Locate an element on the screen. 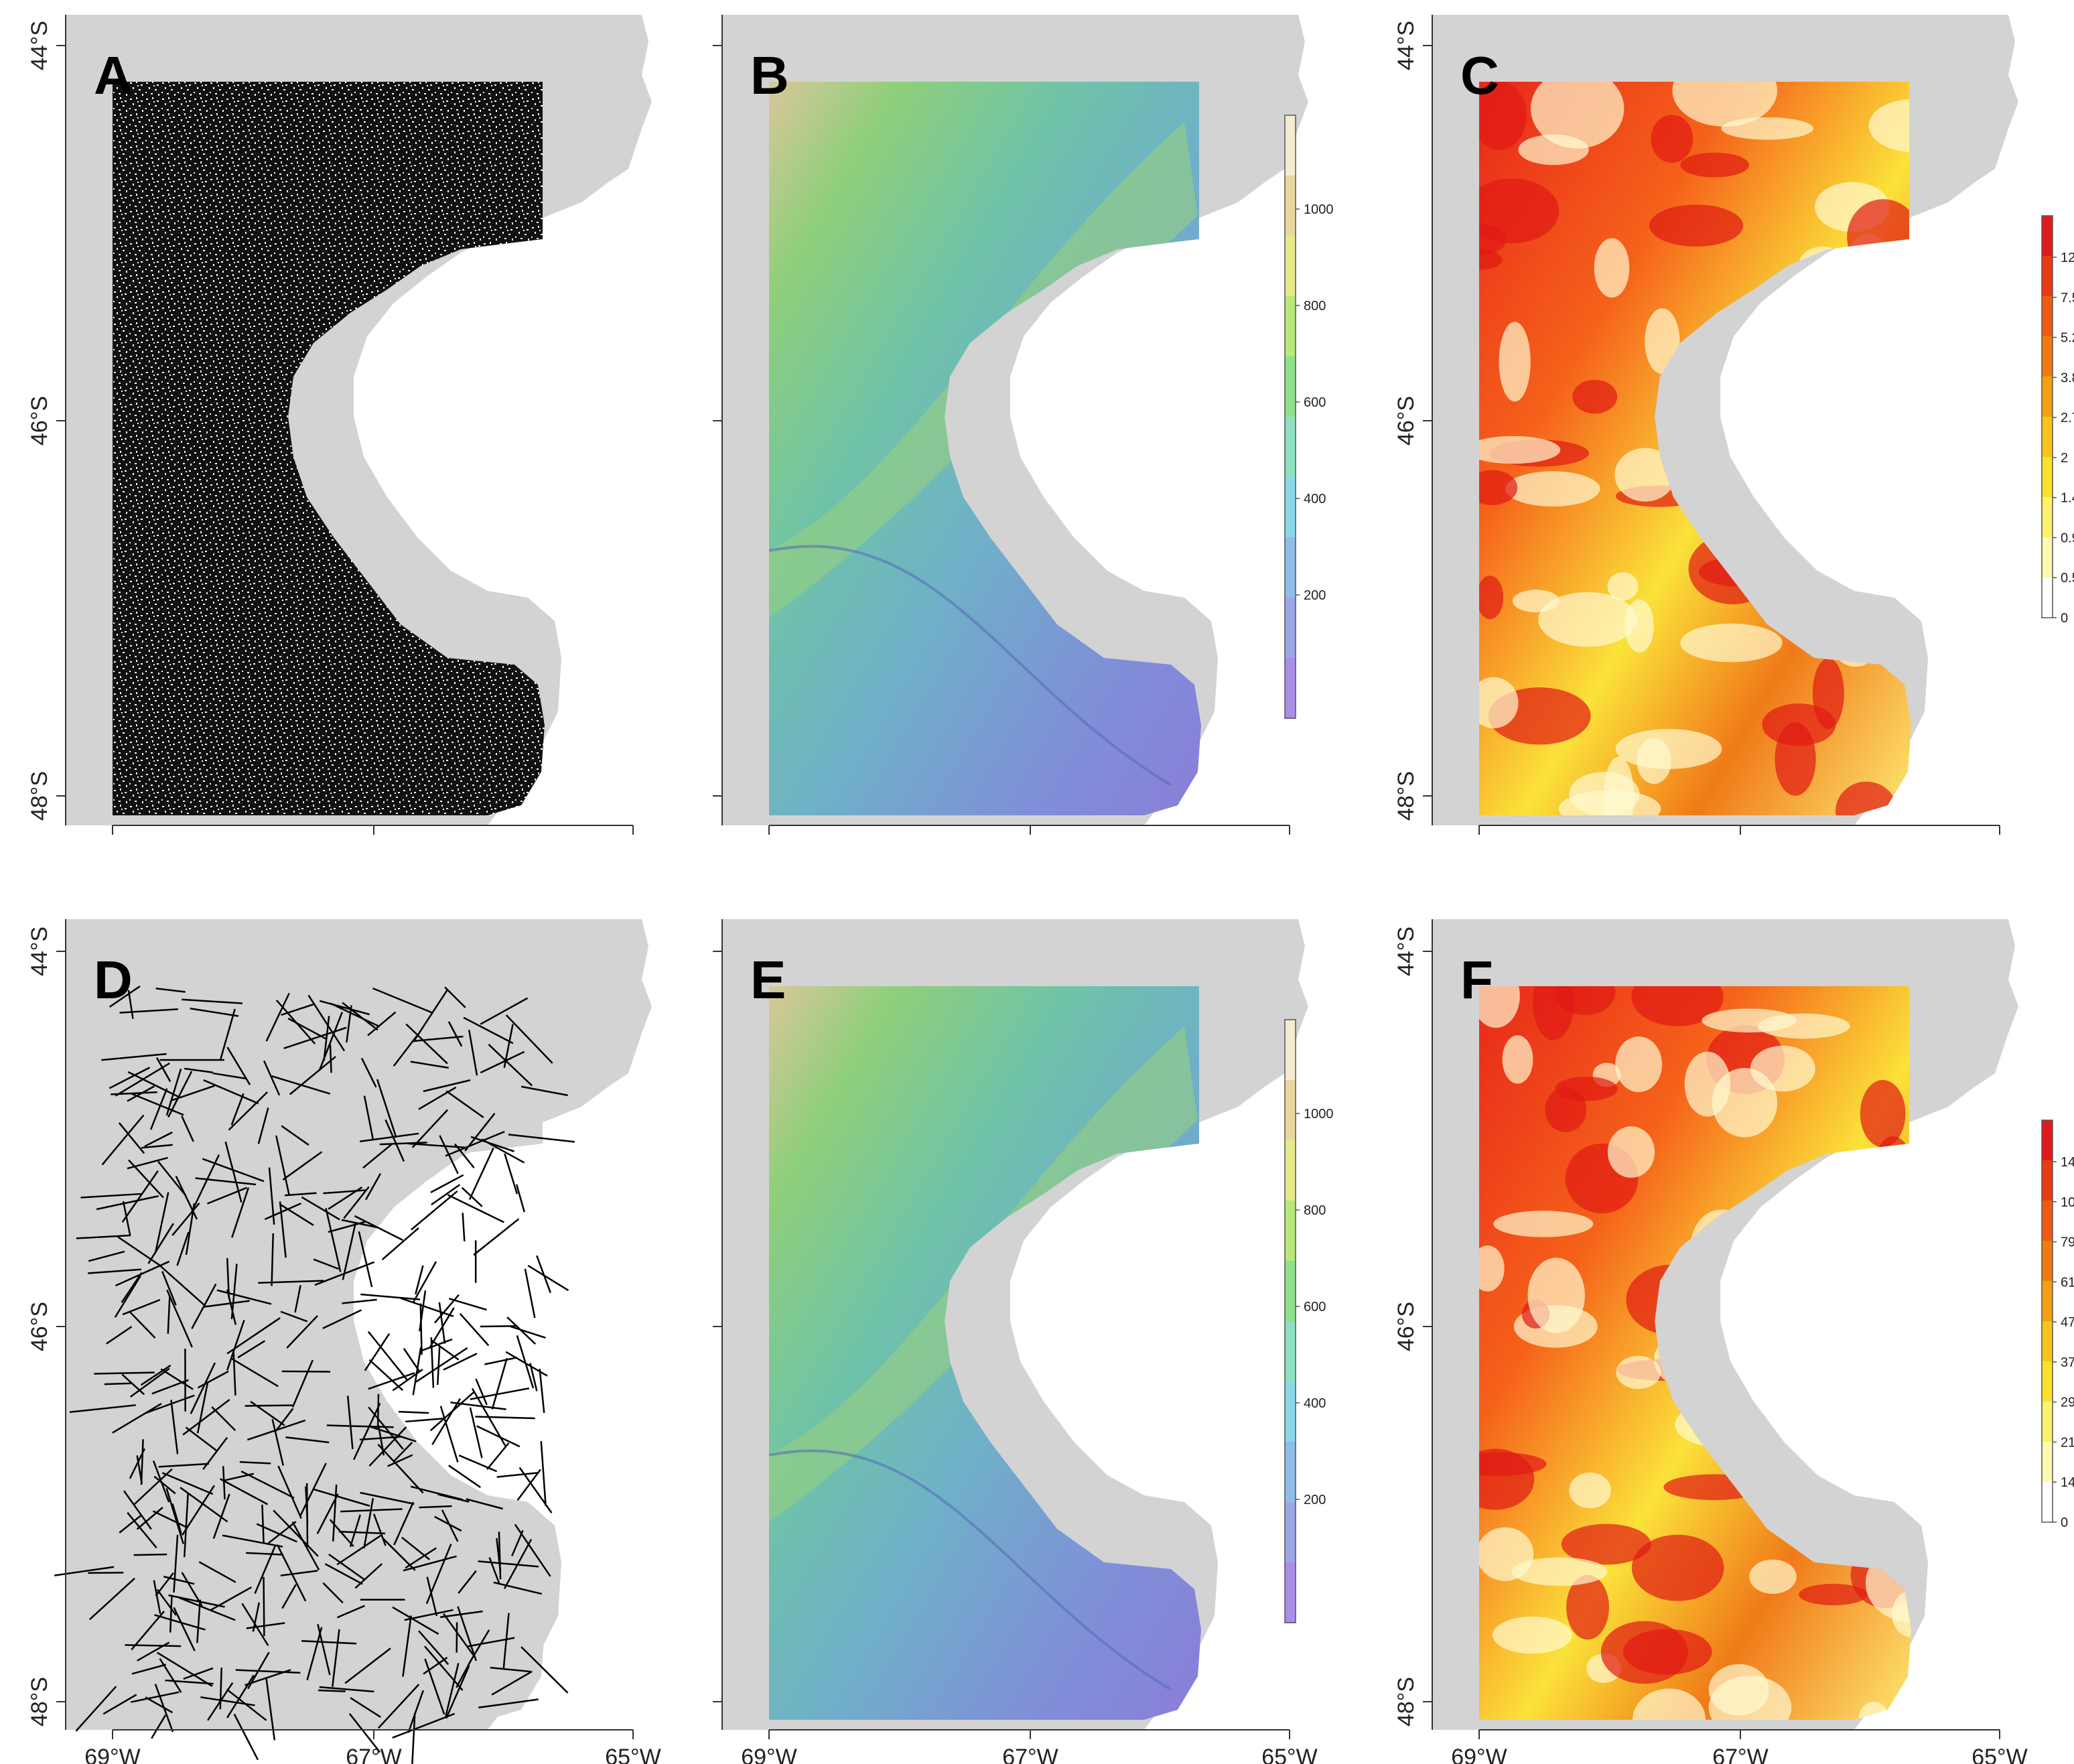 The image size is (2074, 1764). colorbar-label: 21.7 is located at coordinates (2067, 1442).